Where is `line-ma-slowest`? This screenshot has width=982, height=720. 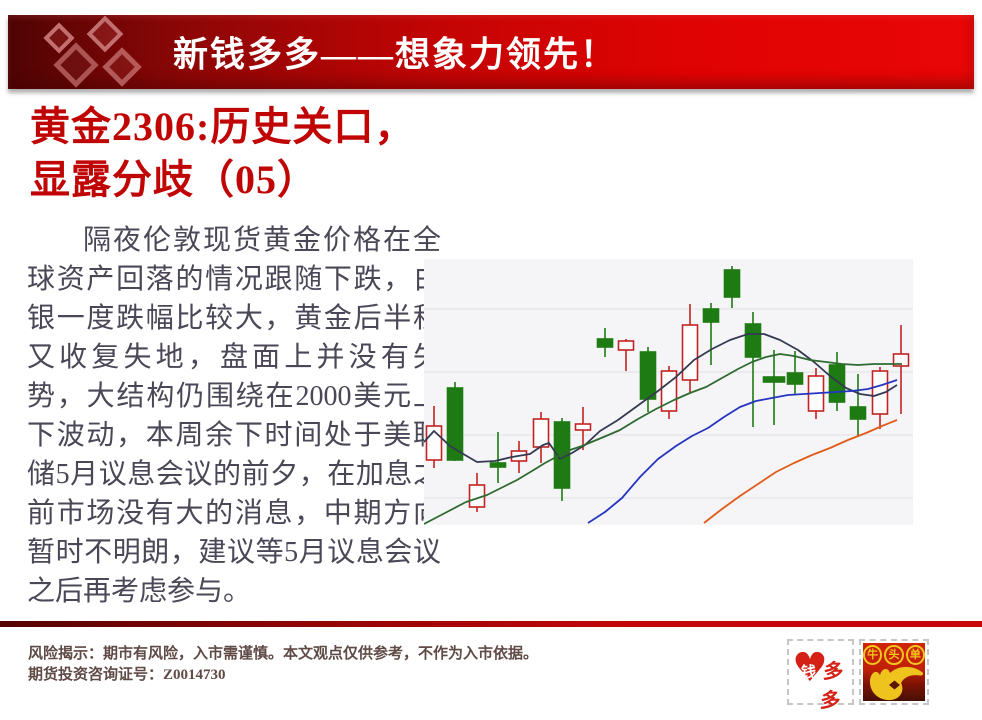 line-ma-slowest is located at coordinates (800, 471).